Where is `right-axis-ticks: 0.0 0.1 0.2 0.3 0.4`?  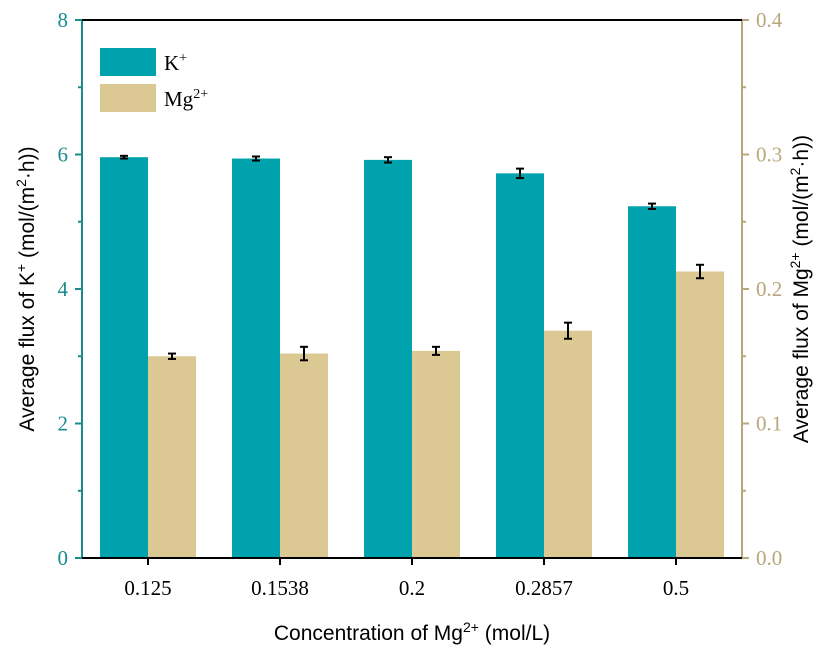
right-axis-ticks: 0.0 0.1 0.2 0.3 0.4 is located at coordinates (762, 289).